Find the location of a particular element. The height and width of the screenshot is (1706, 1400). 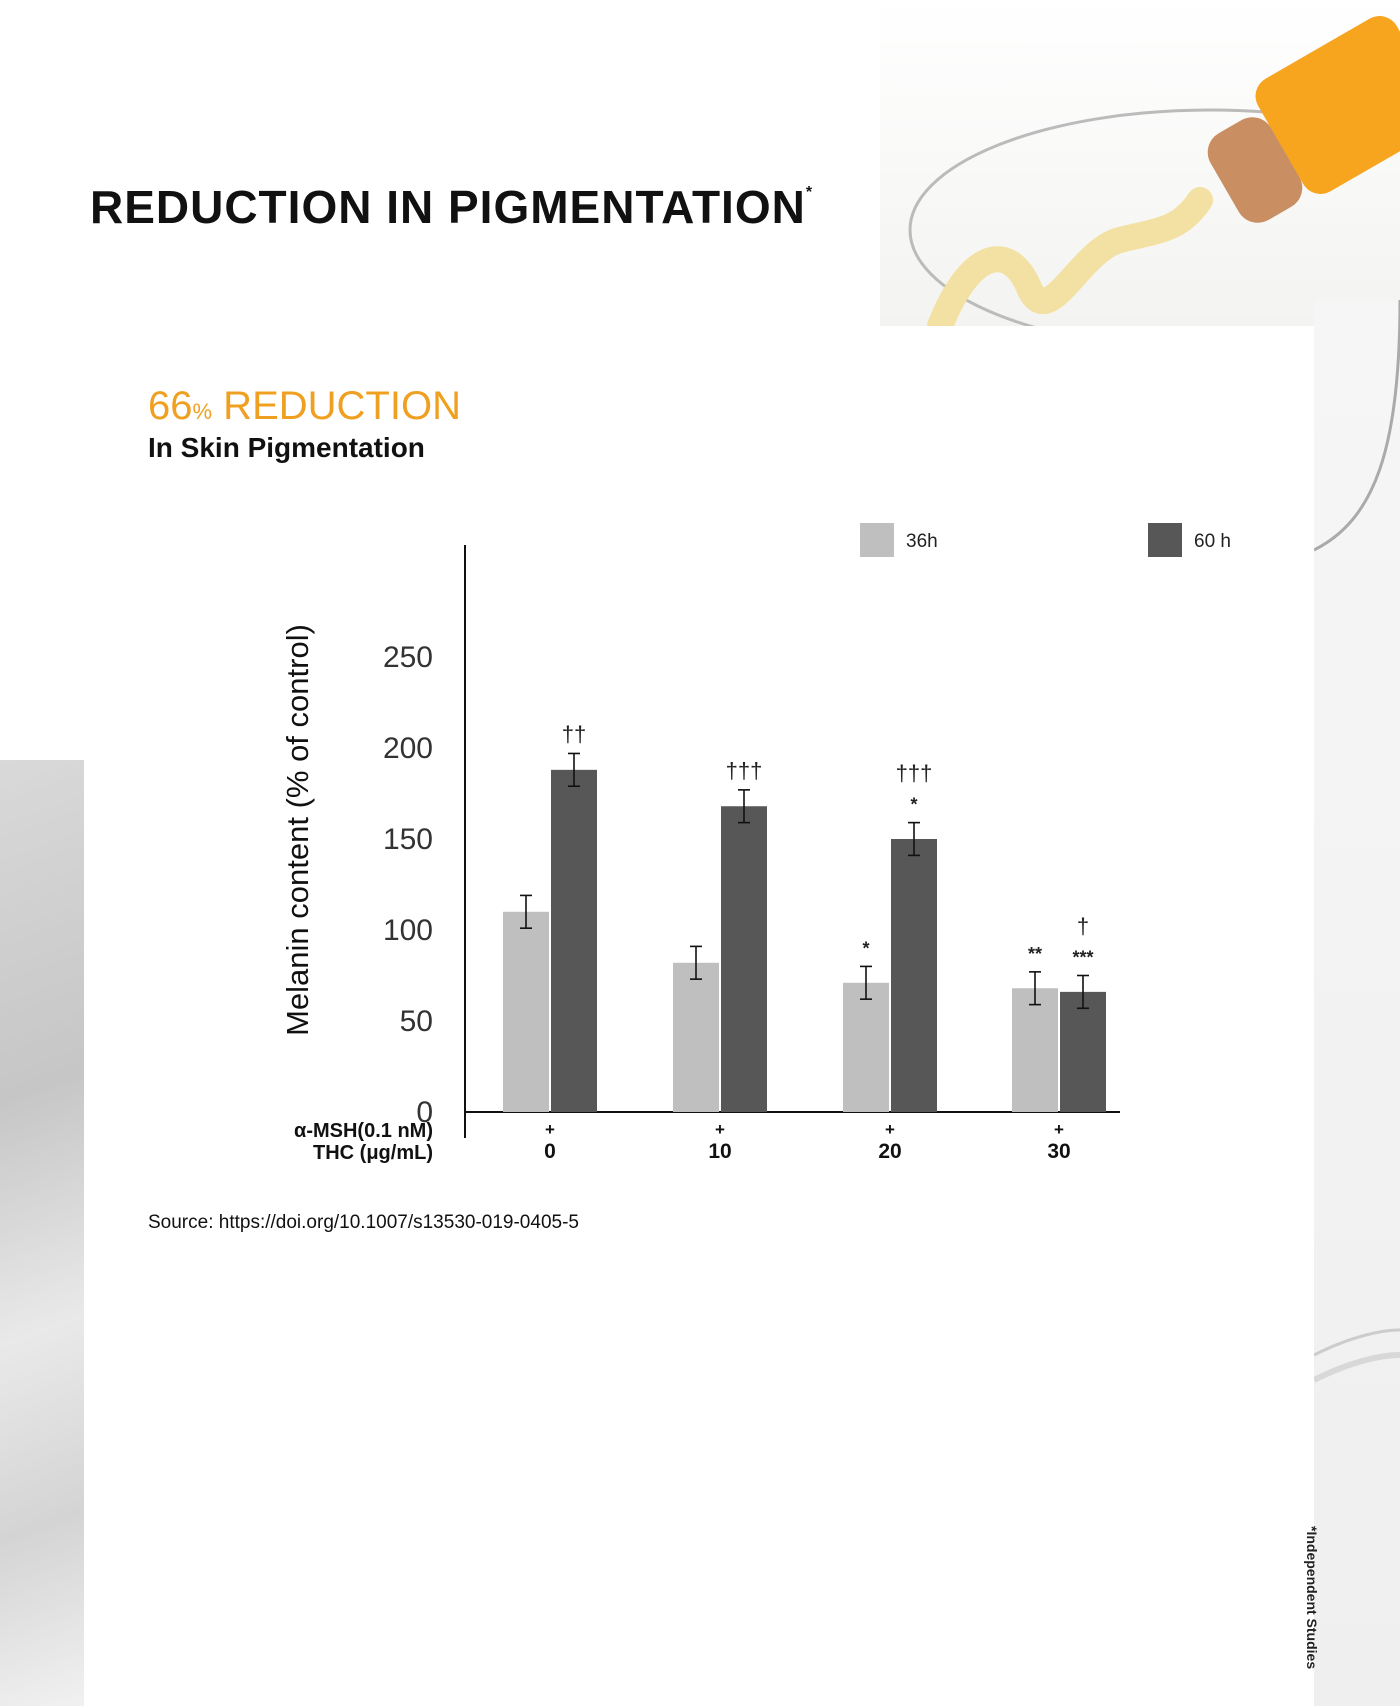

background-right-dish is located at coordinates (1357, 1003).